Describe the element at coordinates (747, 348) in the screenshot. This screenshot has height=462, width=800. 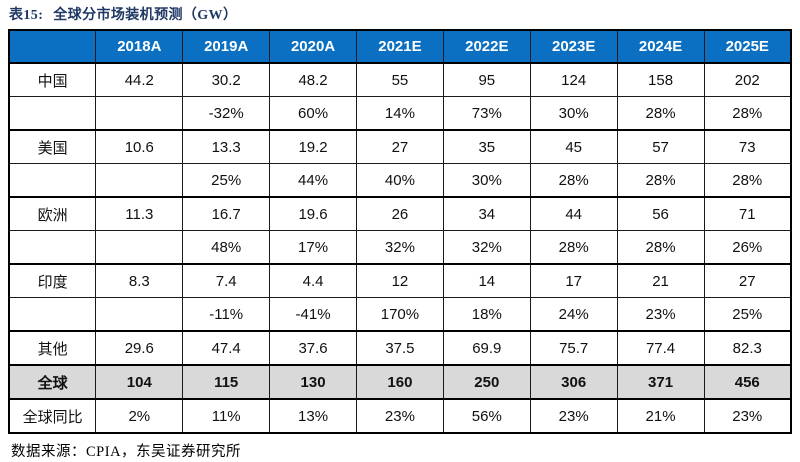
I see `data-cell: 82.3` at that location.